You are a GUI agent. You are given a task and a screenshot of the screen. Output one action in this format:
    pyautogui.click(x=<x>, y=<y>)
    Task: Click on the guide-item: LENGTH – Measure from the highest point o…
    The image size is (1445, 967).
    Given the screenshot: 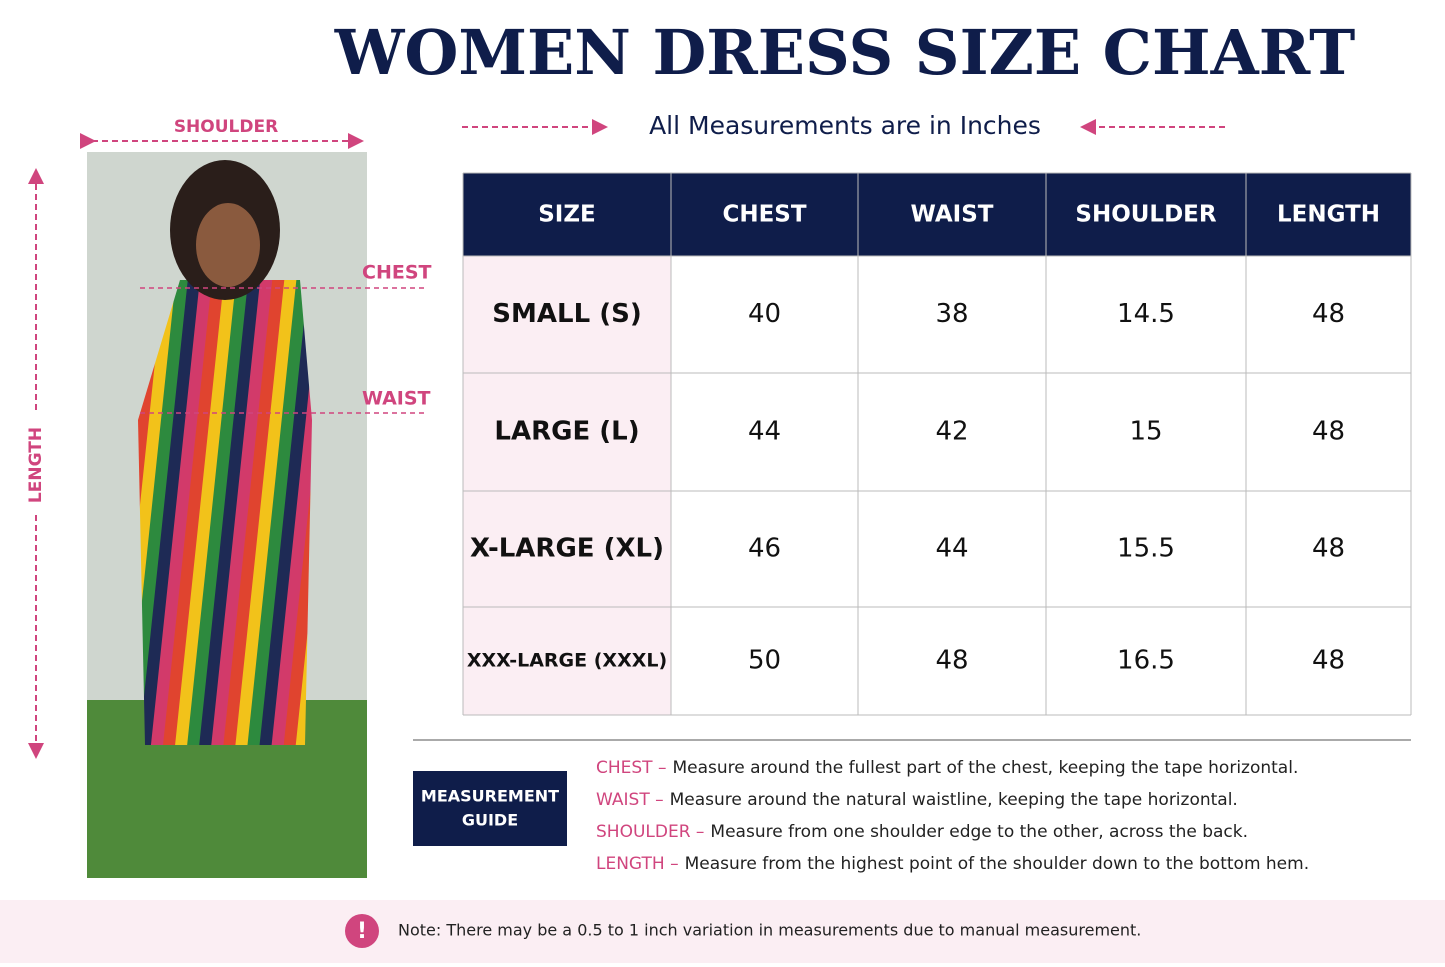 What is the action you would take?
    pyautogui.click(x=952, y=864)
    